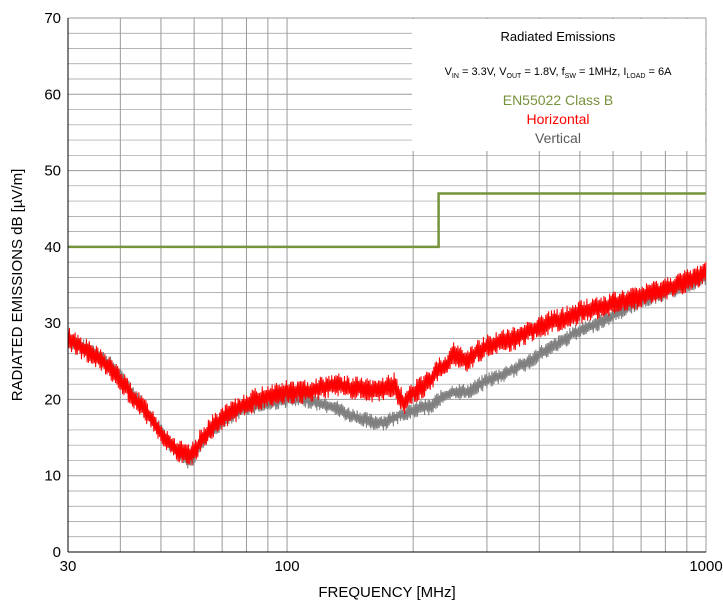  I want to click on chart-title: Radiated Emissions, so click(558, 36).